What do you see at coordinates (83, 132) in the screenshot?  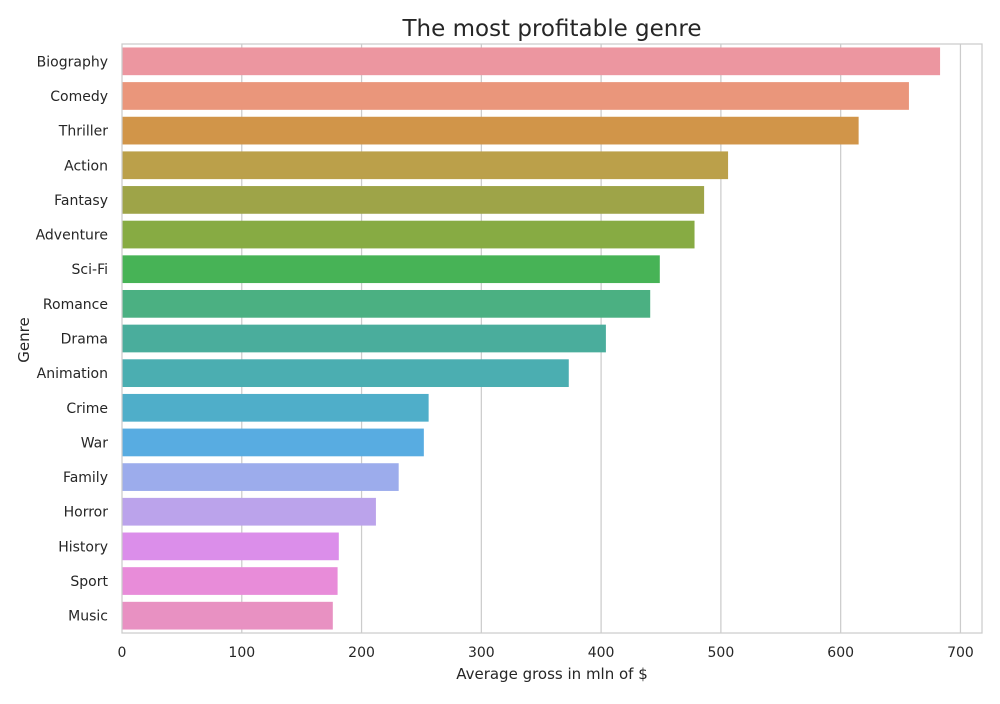 I see `y-tick-label: Thriller` at bounding box center [83, 132].